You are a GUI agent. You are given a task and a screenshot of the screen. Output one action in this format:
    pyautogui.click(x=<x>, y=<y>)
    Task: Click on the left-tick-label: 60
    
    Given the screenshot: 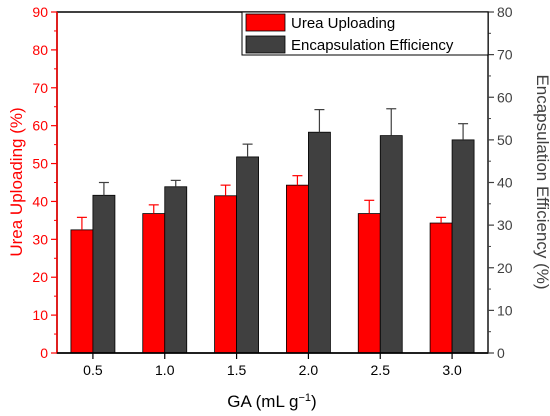 What is the action you would take?
    pyautogui.click(x=40, y=126)
    